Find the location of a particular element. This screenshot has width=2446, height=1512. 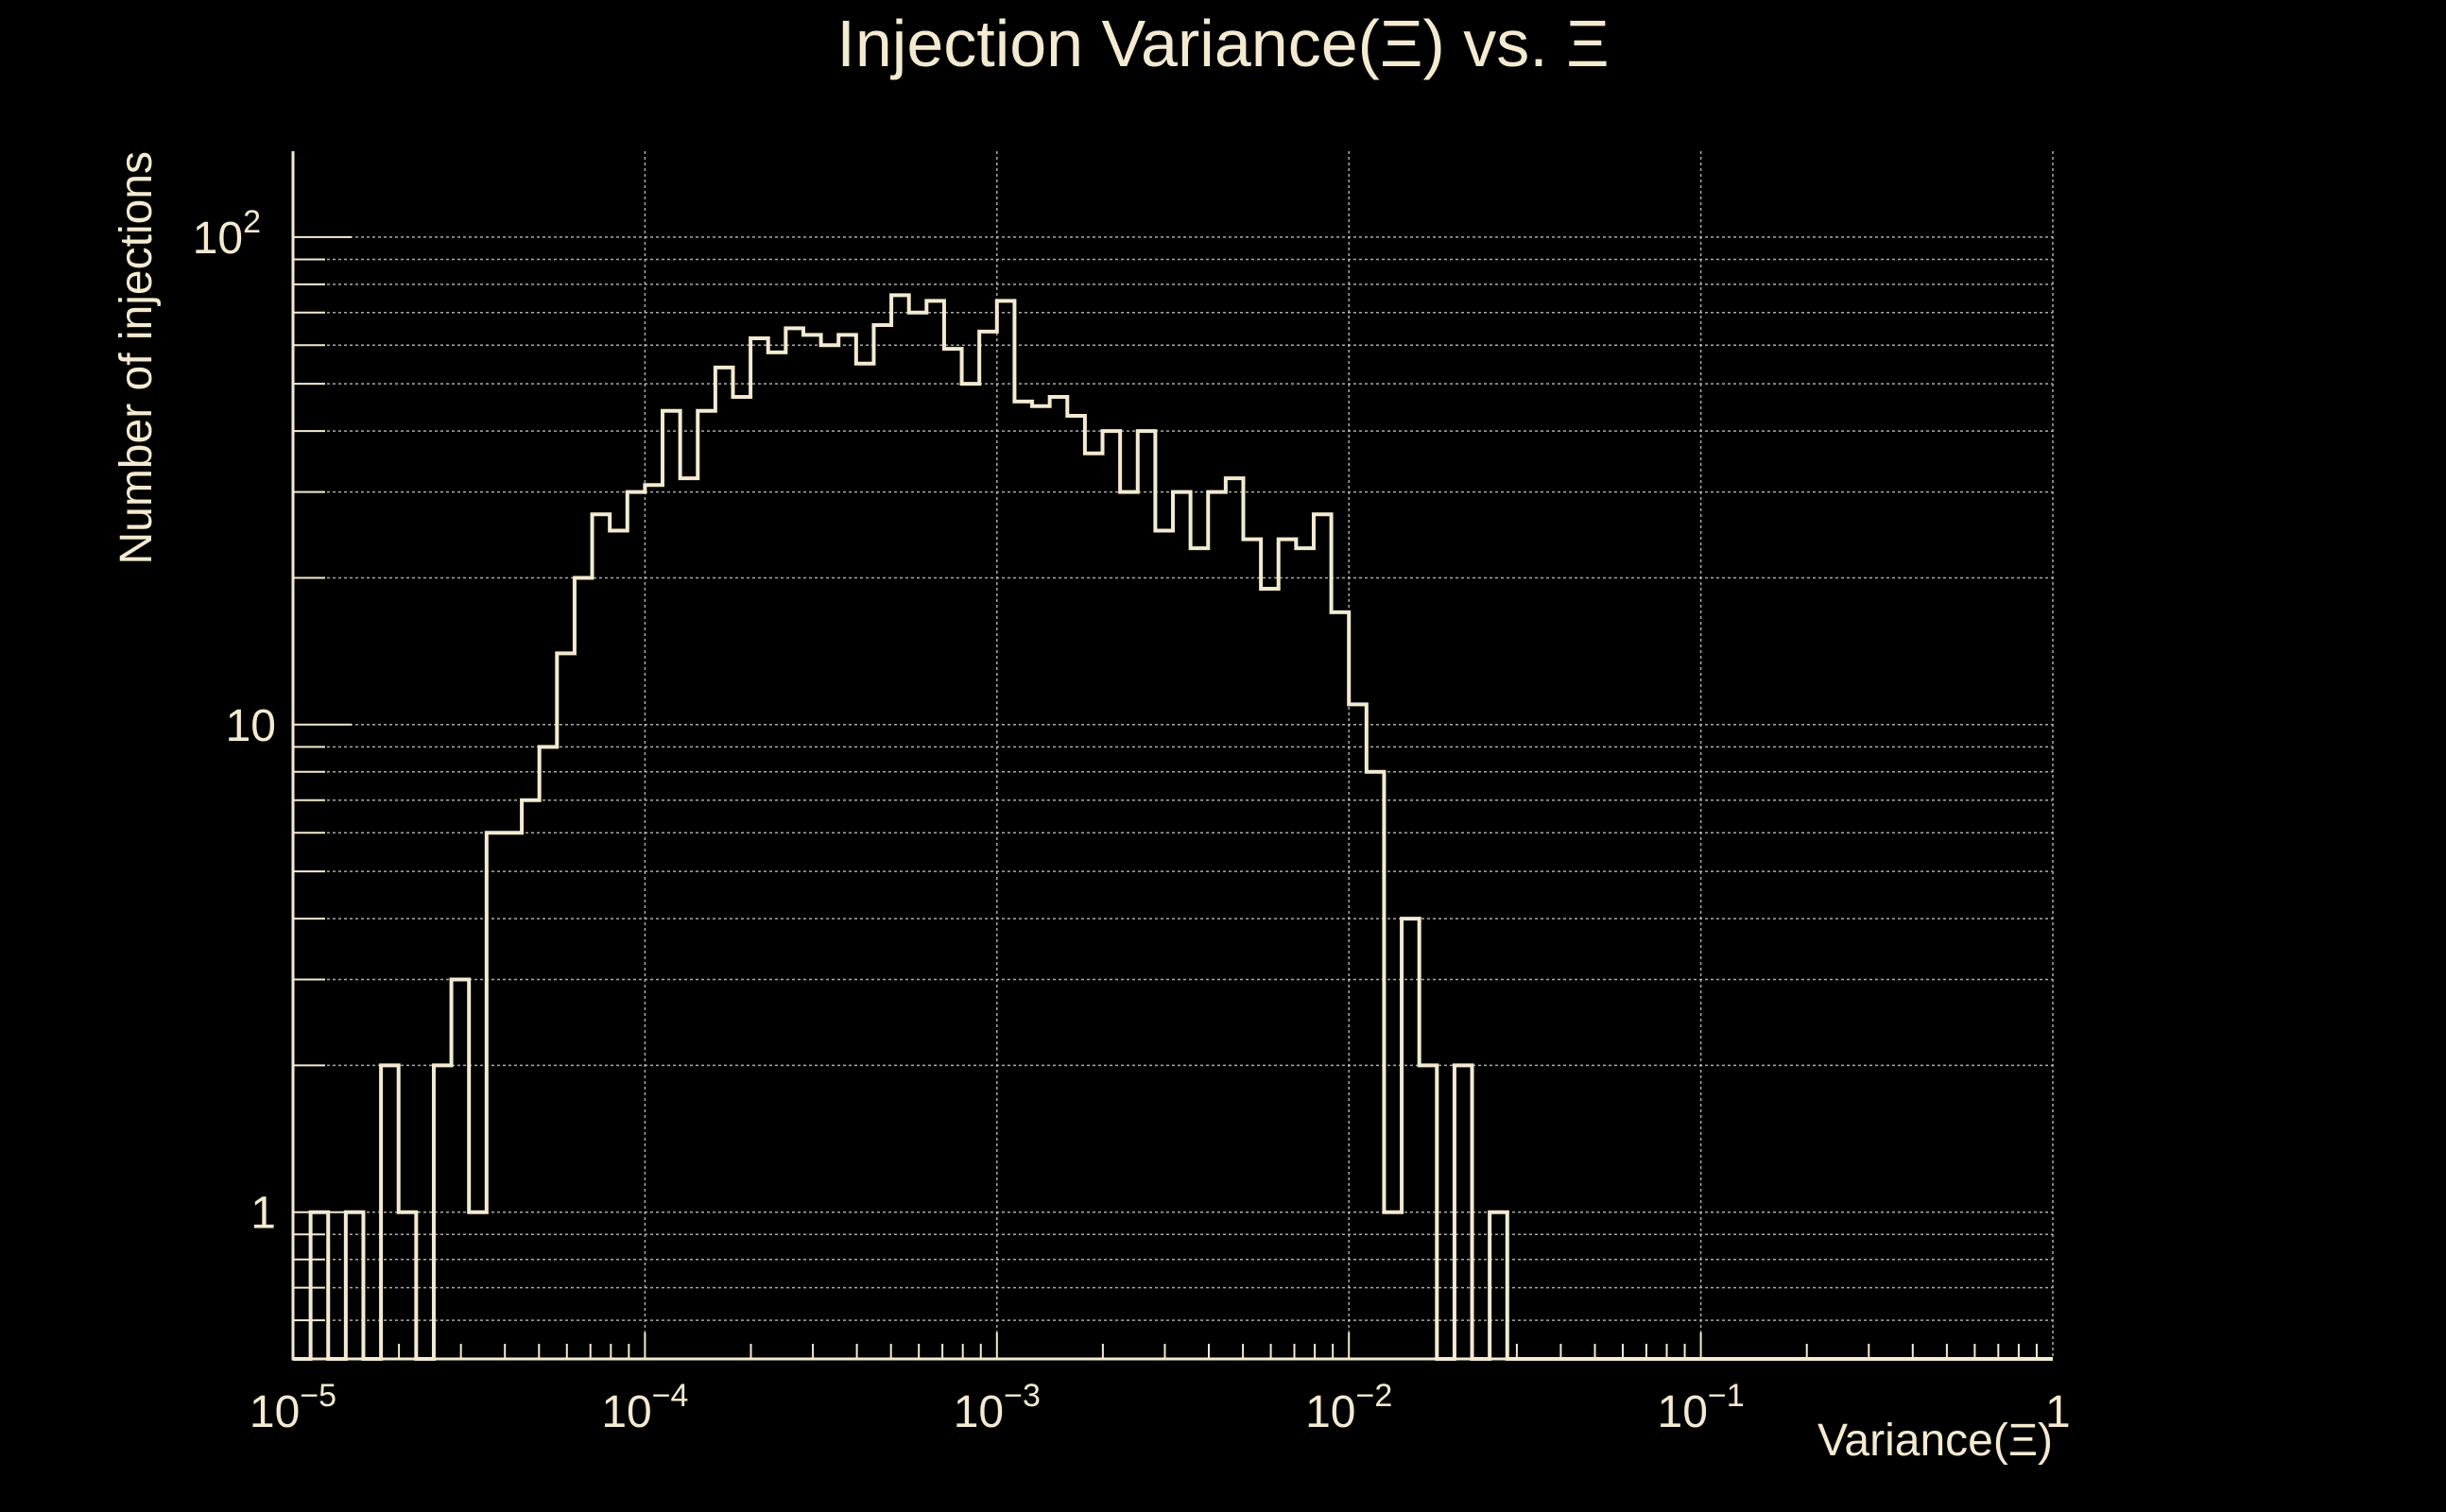

y-tick-label: 1 is located at coordinates (263, 1214).